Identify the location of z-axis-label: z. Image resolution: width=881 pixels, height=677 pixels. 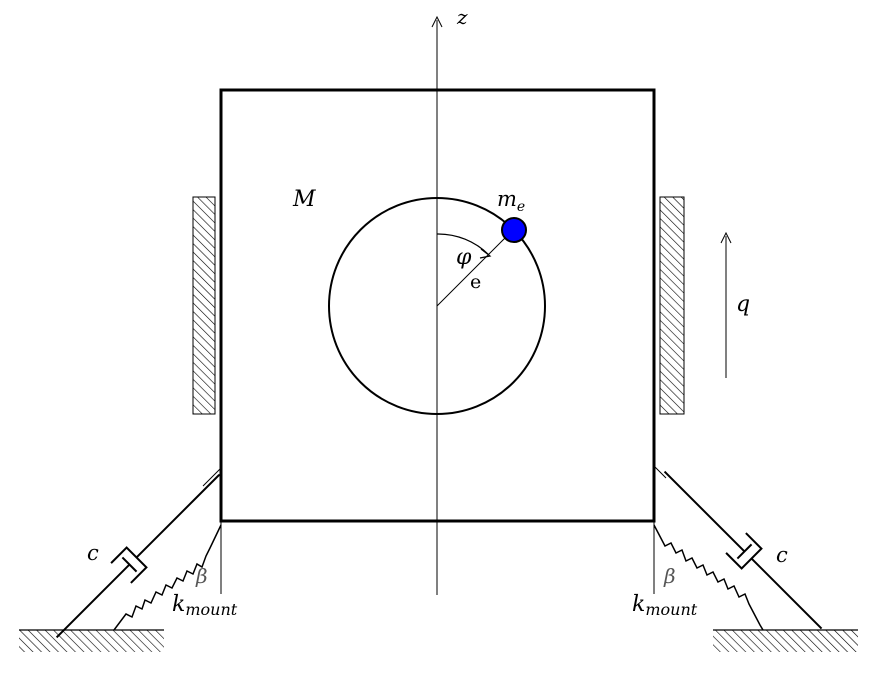
(462, 17).